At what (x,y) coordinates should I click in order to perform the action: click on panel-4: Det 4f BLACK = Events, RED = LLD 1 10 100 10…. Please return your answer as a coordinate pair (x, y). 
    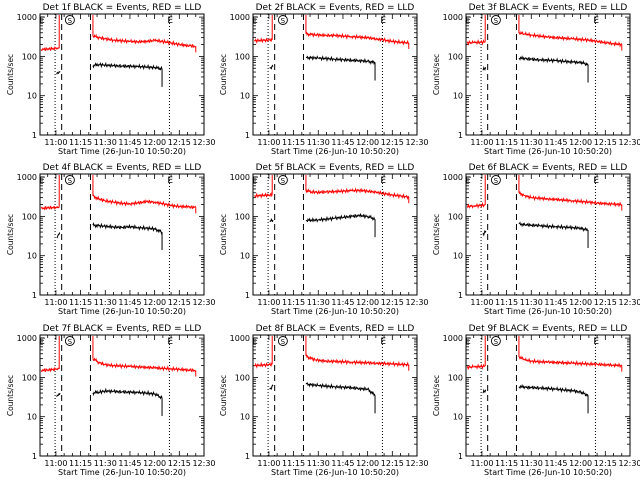
    Looking at the image, I should click on (111, 239).